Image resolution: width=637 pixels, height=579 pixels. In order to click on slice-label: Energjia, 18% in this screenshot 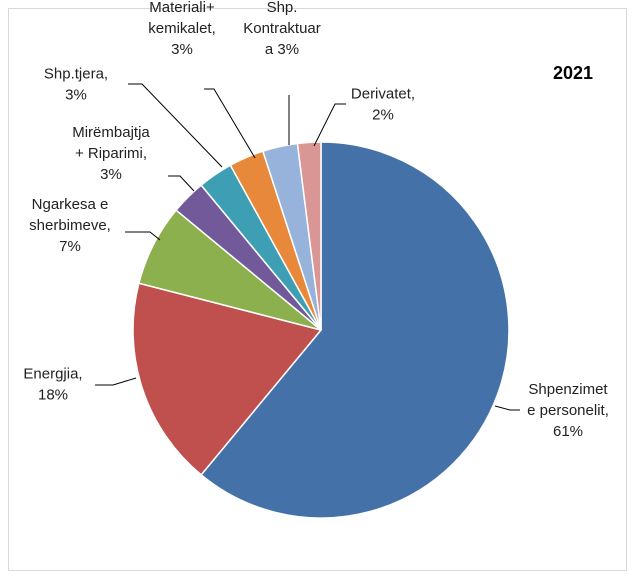, I will do `click(52, 385)`.